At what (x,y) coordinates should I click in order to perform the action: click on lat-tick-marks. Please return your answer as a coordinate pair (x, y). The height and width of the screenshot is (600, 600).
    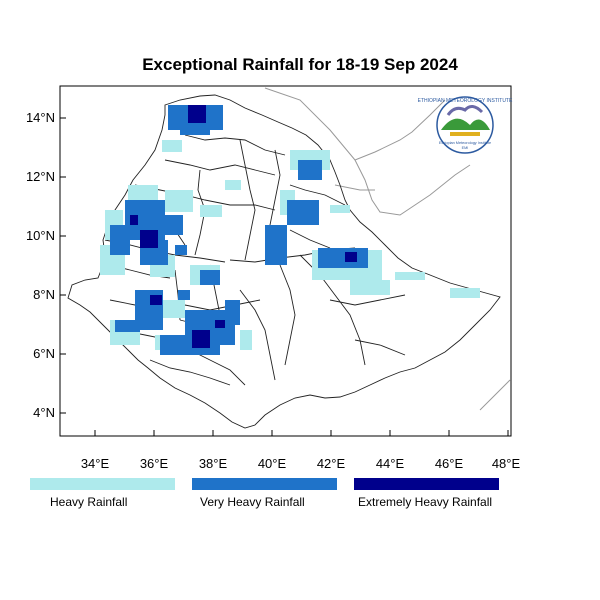
    Looking at the image, I should click on (63, 265).